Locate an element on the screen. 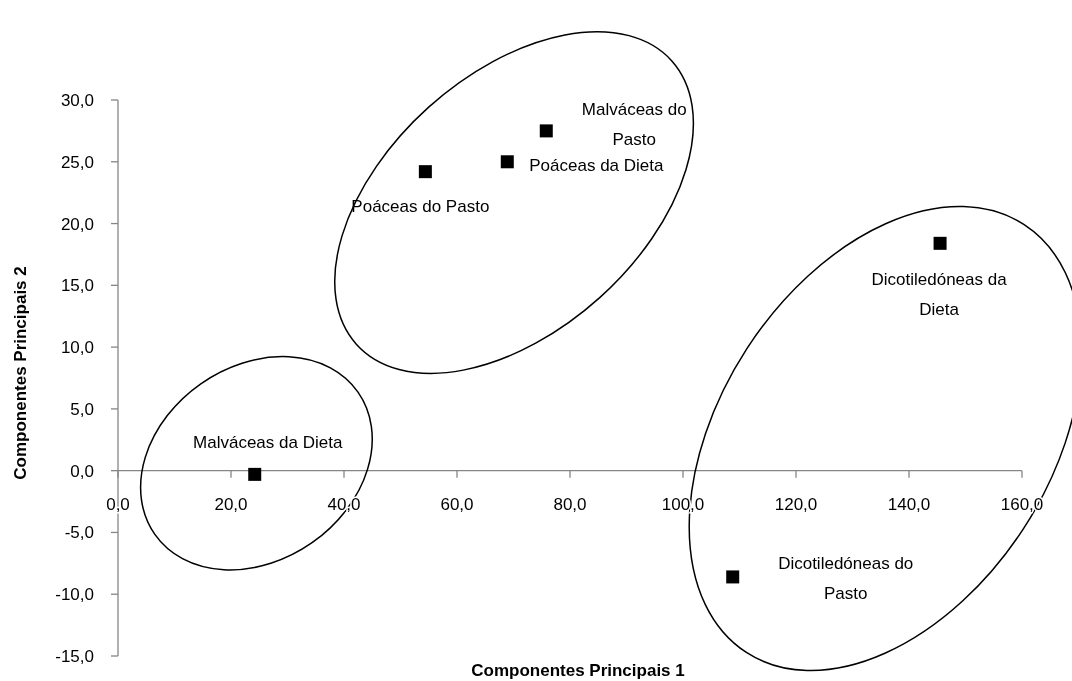  y-tick-label: -5,0 is located at coordinates (79, 533).